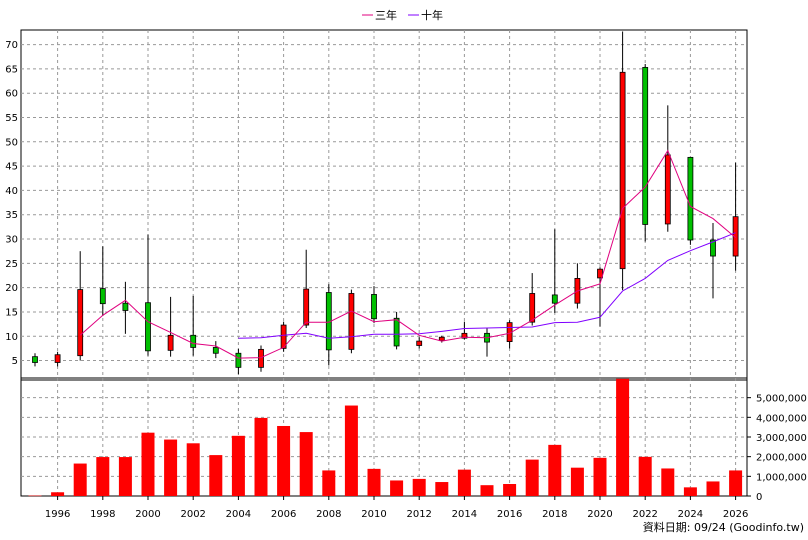 The image size is (808, 540). What do you see at coordinates (11, 264) in the screenshot?
I see `price-y-tick-label: 25` at bounding box center [11, 264].